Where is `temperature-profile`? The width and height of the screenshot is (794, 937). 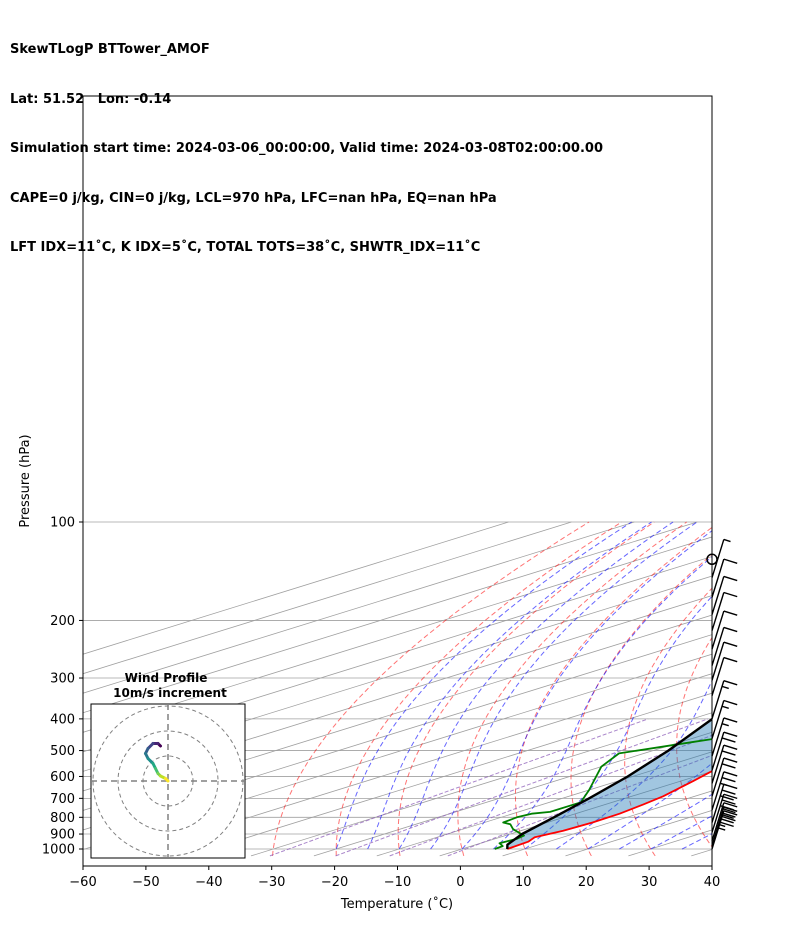 temperature-profile is located at coordinates (609, 810).